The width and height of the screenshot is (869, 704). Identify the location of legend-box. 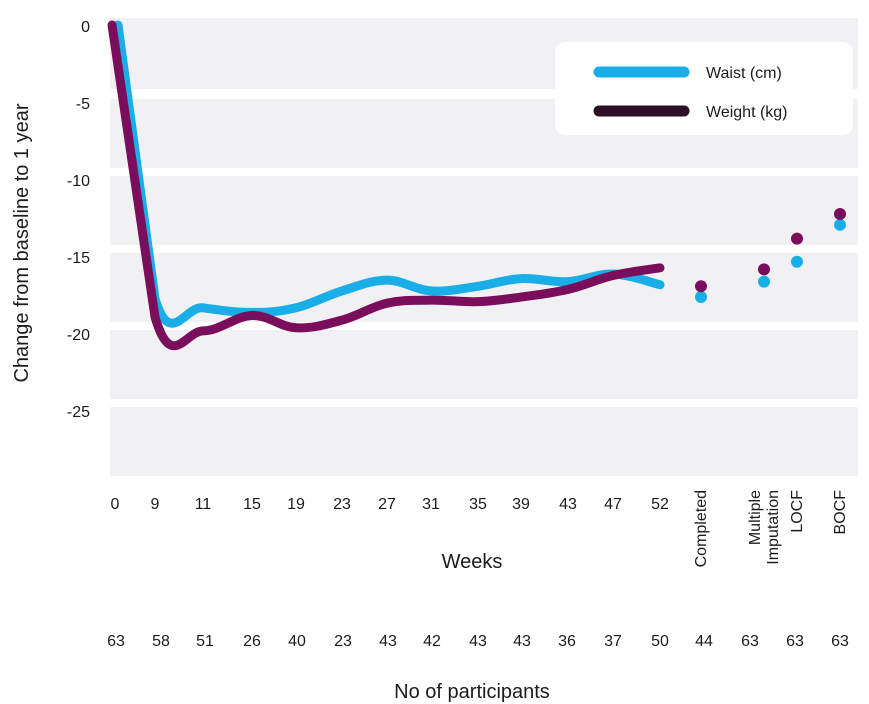
(704, 88).